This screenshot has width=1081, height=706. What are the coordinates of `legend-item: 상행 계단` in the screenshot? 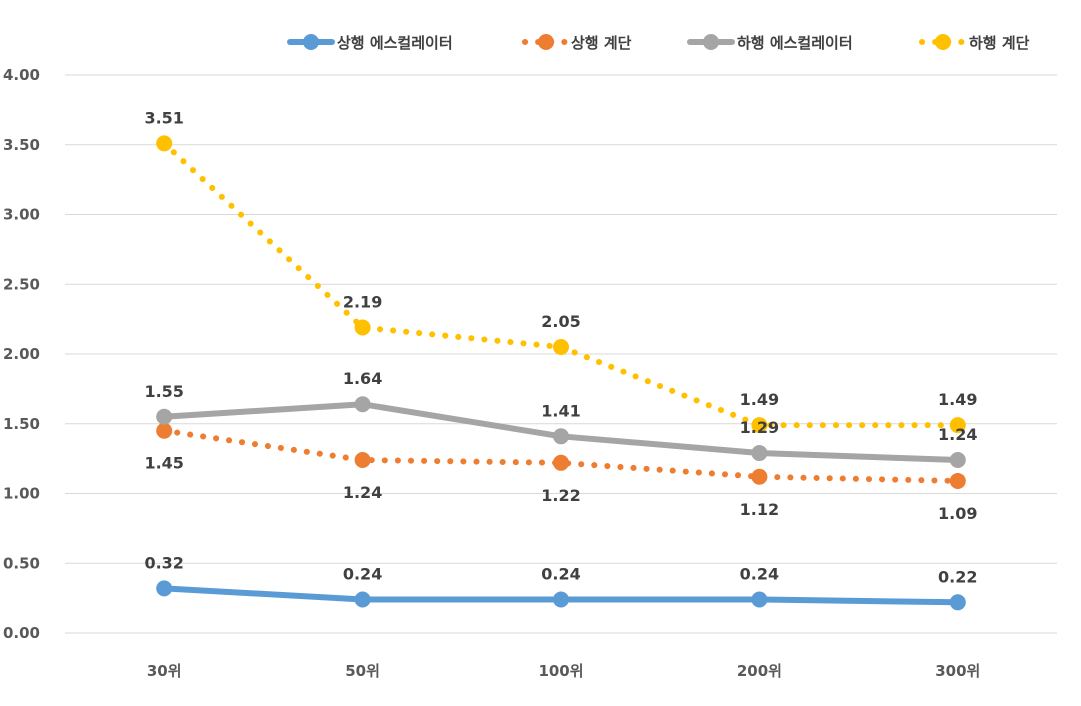 It's located at (577, 43).